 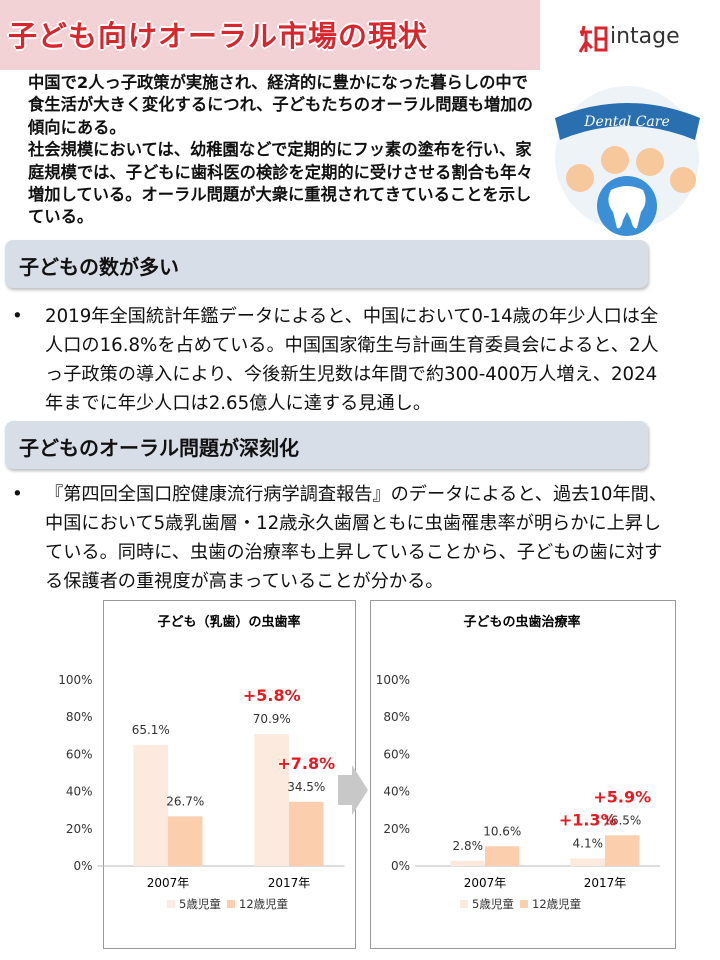 I want to click on section-heading: 子どもの数が多い, so click(x=99, y=267).